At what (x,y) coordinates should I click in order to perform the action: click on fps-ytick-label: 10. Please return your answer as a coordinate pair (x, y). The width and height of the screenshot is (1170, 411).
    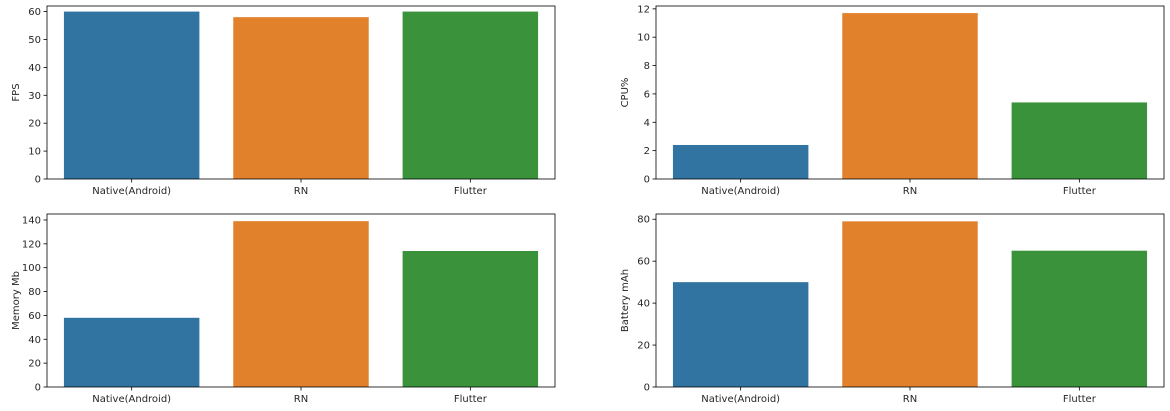
    Looking at the image, I should click on (34, 152).